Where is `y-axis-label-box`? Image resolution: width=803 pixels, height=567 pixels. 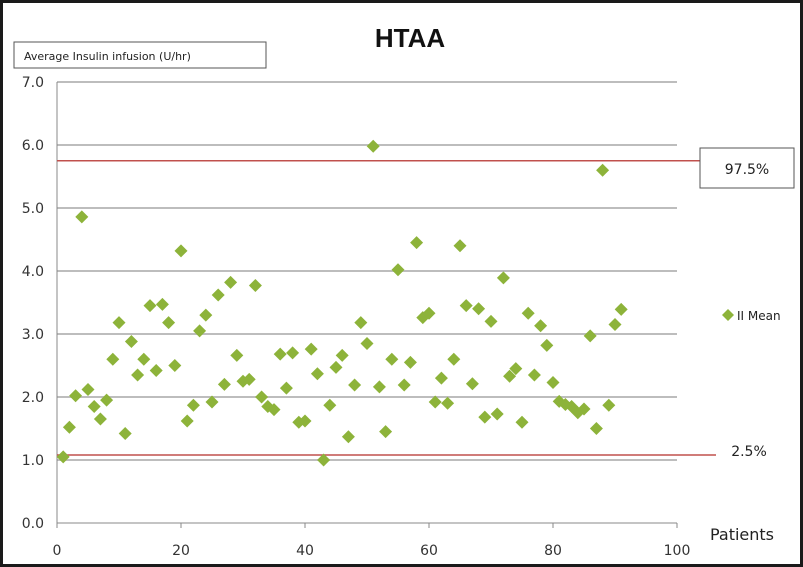
y-axis-label-box is located at coordinates (140, 55).